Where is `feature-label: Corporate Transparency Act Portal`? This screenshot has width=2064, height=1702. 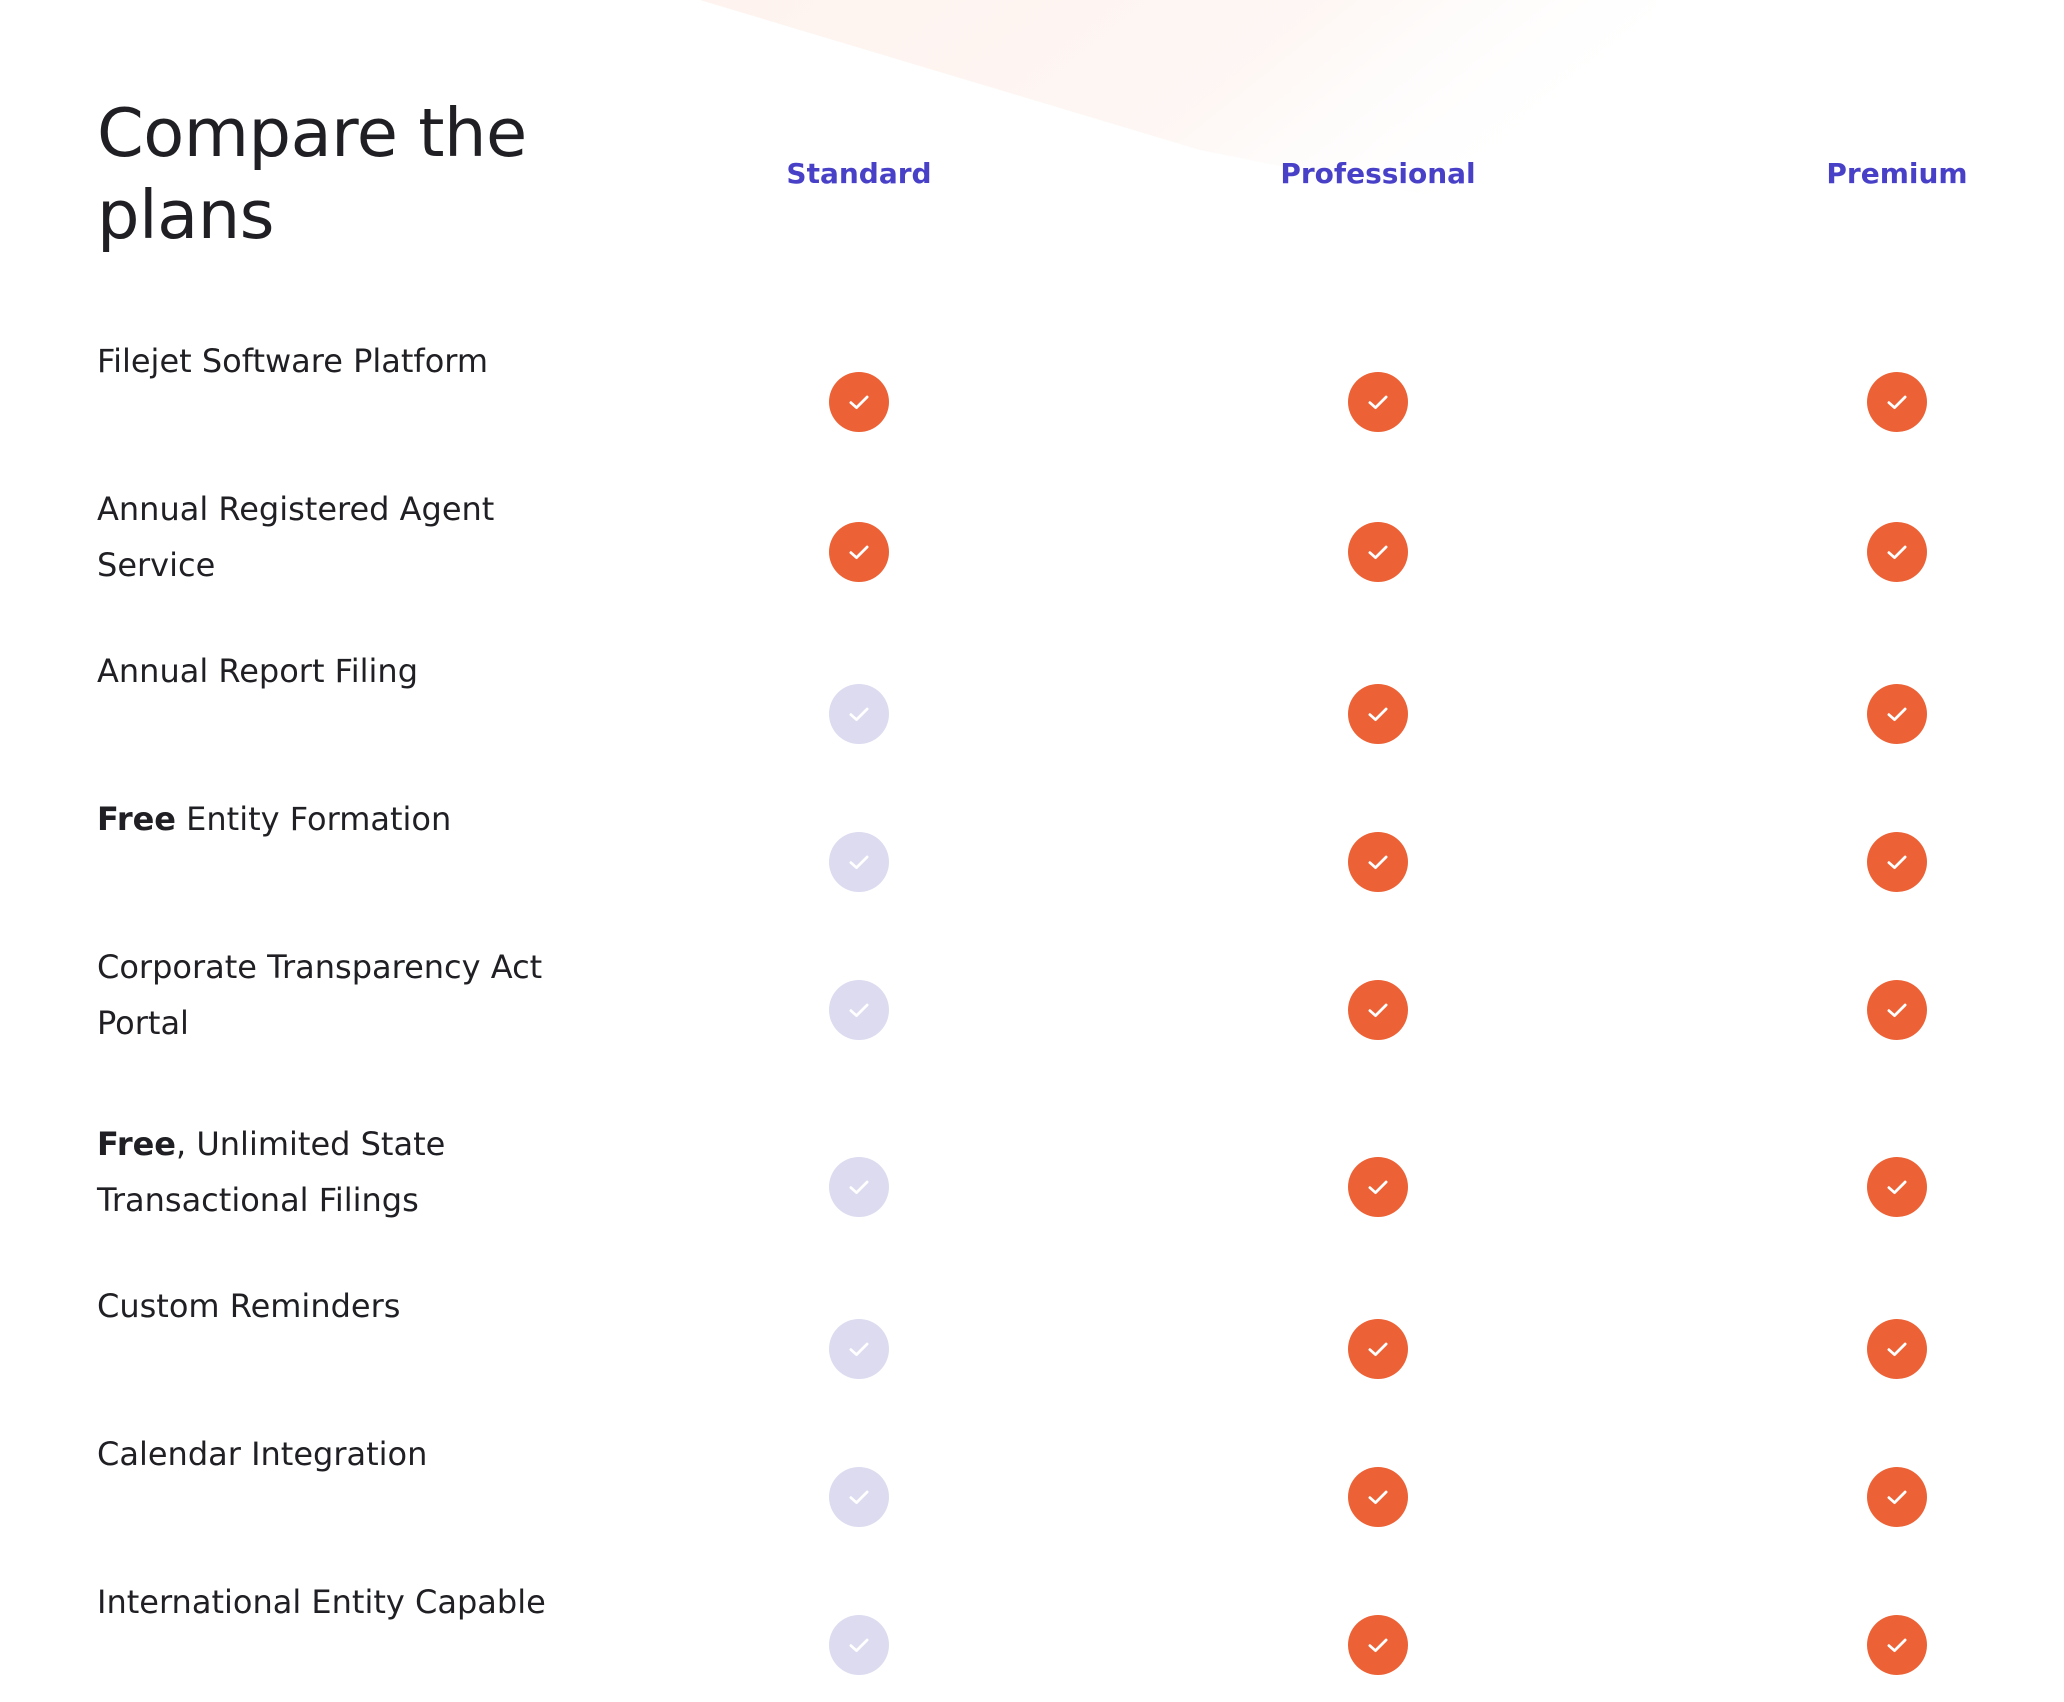 feature-label: Corporate Transparency Act Portal is located at coordinates (357, 995).